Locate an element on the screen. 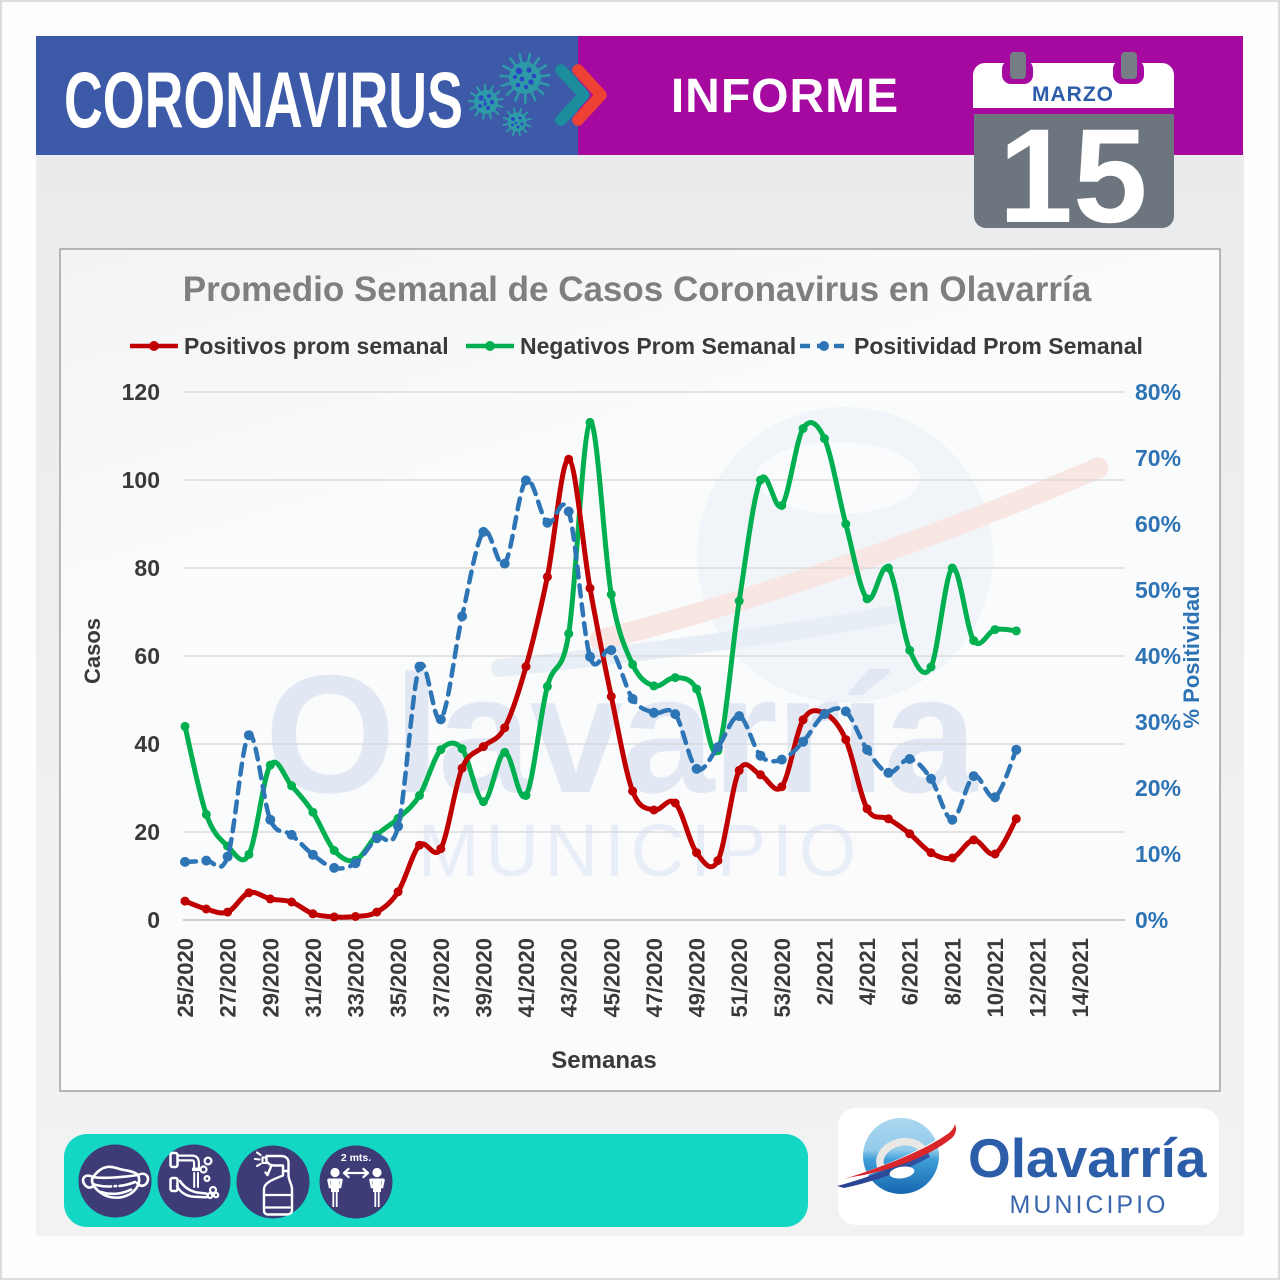 Image resolution: width=1280 pixels, height=1285 pixels. svg-text: Casos is located at coordinates (92, 651).